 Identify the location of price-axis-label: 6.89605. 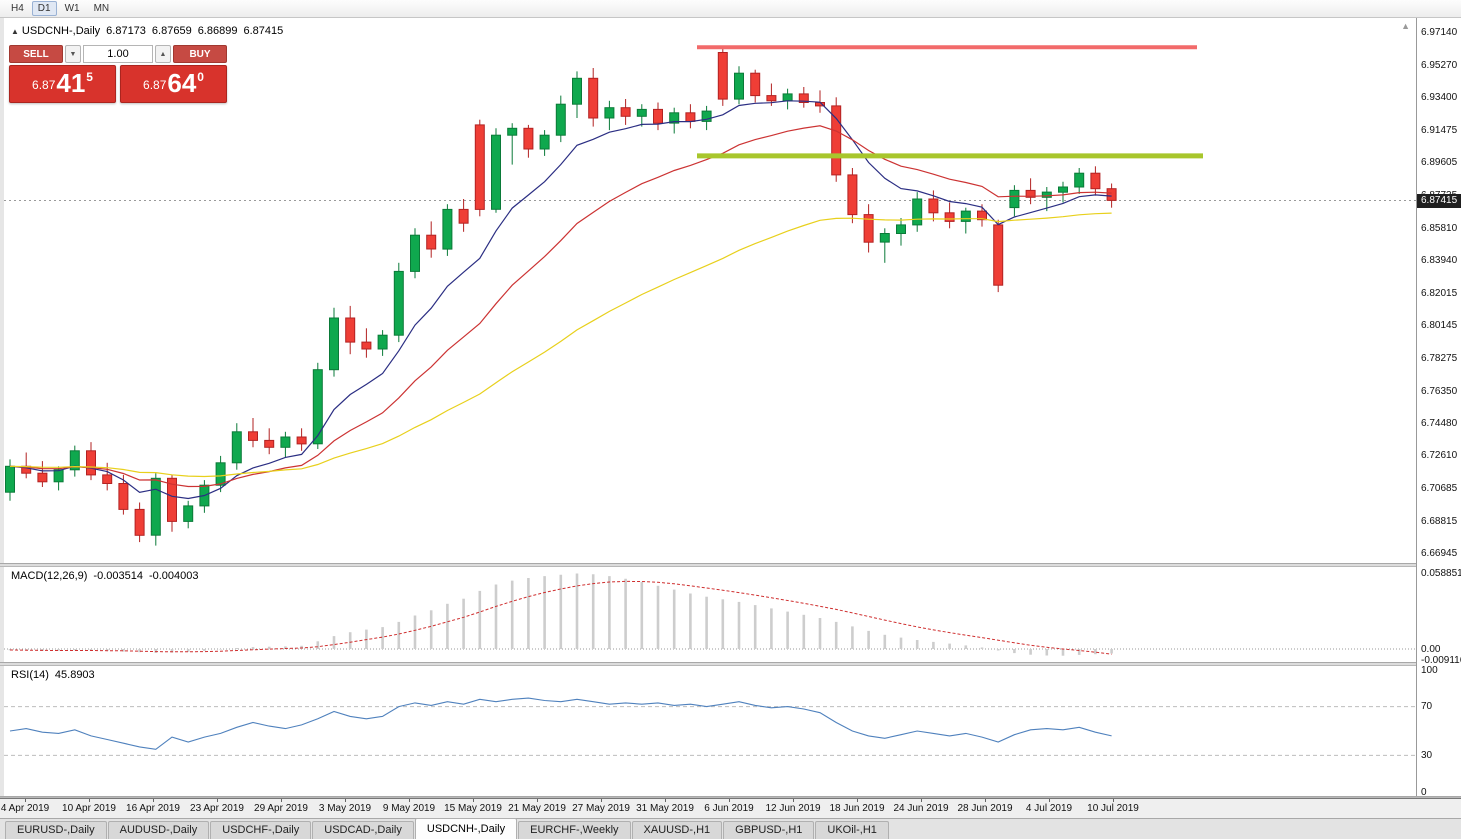
(1439, 163).